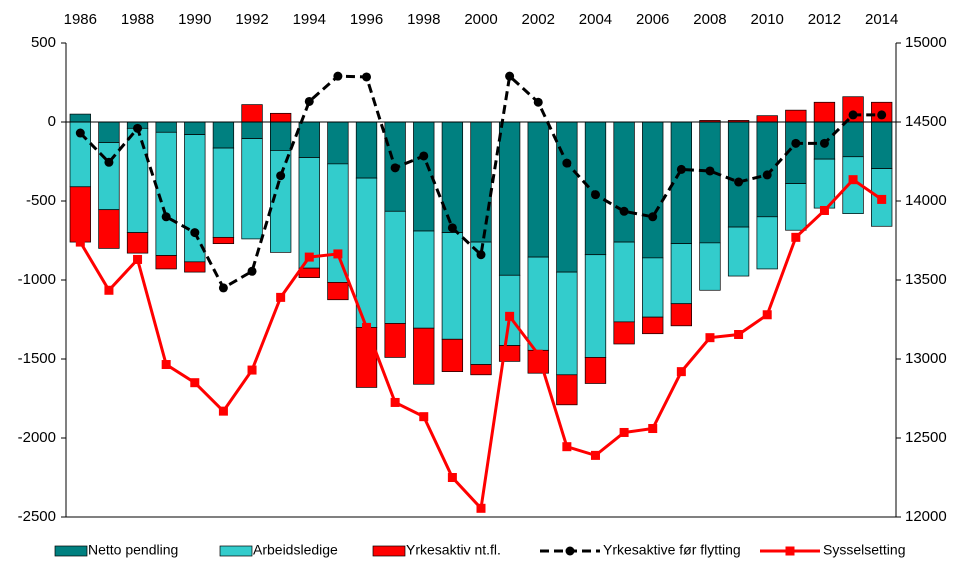 The image size is (966, 563). Describe the element at coordinates (538, 19) in the screenshot. I see `x-tick-label: 2002` at that location.